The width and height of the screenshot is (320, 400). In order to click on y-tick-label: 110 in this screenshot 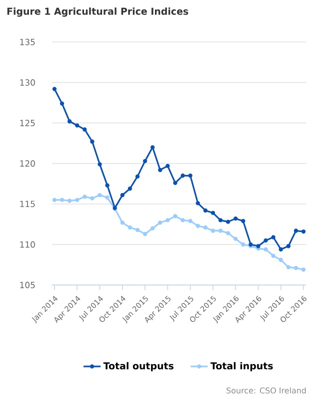, I will do `click(27, 244)`.